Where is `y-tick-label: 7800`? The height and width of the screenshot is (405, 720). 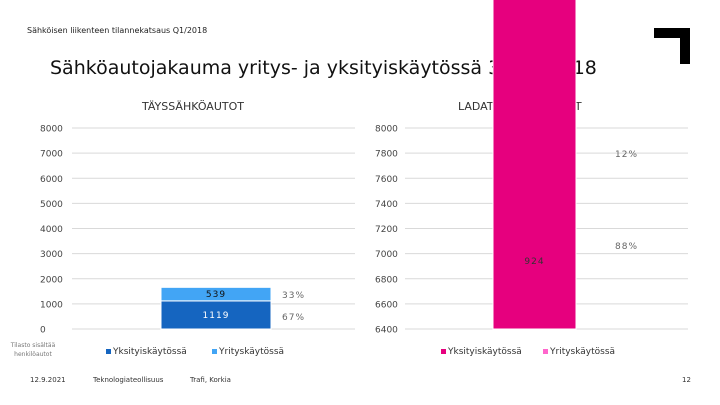
y-tick-label: 7800 is located at coordinates (386, 155).